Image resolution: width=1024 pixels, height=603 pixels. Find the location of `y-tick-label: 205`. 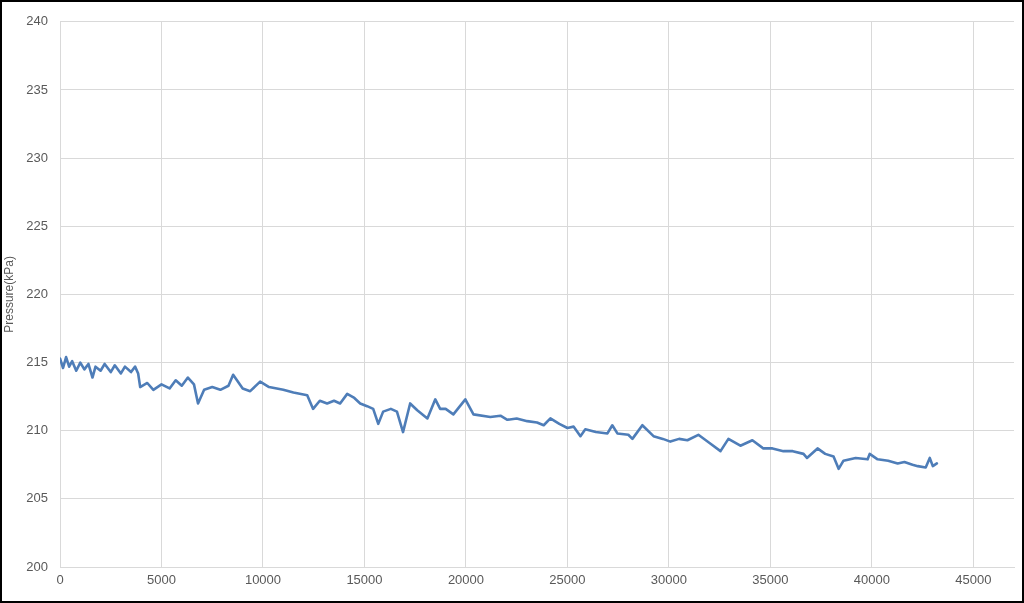

y-tick-label: 205 is located at coordinates (37, 498).